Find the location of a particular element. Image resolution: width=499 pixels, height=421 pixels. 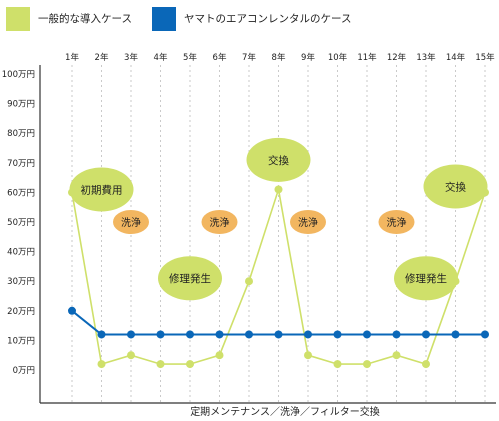

legend-swatch-general is located at coordinates (18, 19).